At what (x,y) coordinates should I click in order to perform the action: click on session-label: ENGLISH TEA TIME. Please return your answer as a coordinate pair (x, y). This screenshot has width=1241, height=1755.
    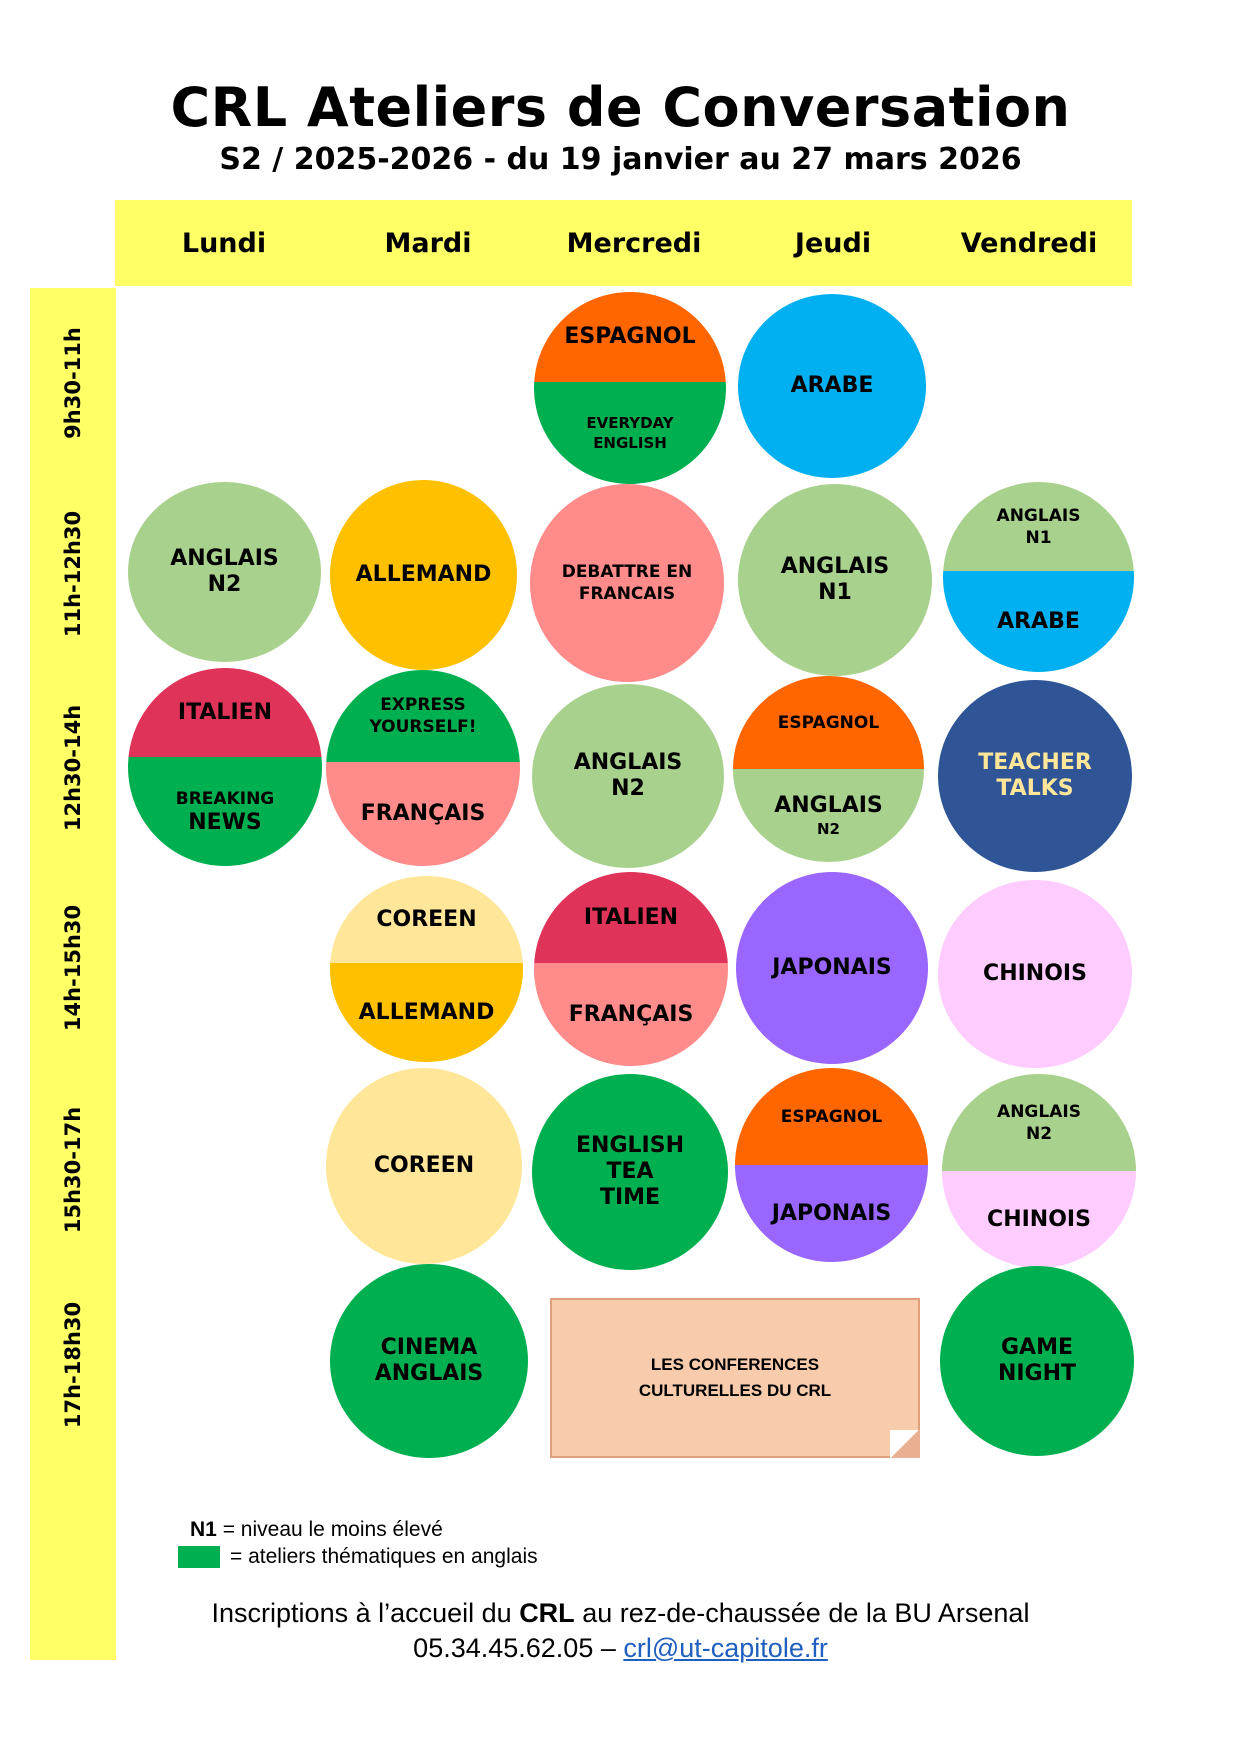
    Looking at the image, I should click on (630, 1171).